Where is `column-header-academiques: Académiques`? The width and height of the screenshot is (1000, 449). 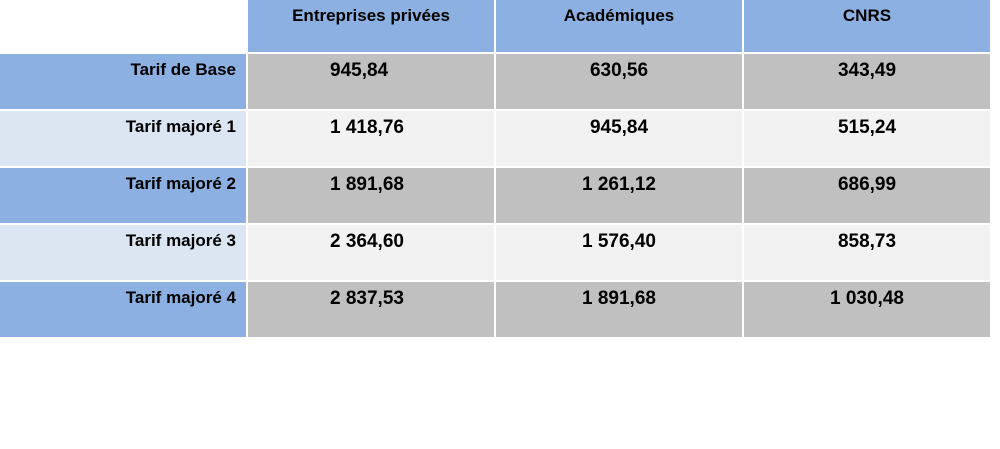 column-header-academiques: Académiques is located at coordinates (620, 27).